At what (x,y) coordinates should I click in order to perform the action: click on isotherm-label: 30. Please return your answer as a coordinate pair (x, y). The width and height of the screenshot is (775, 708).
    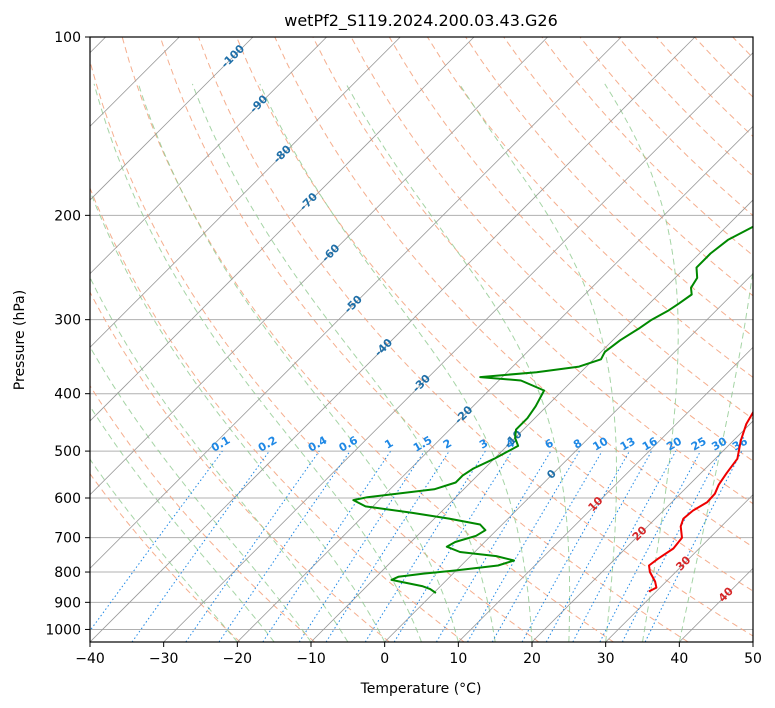
    Looking at the image, I should click on (683, 563).